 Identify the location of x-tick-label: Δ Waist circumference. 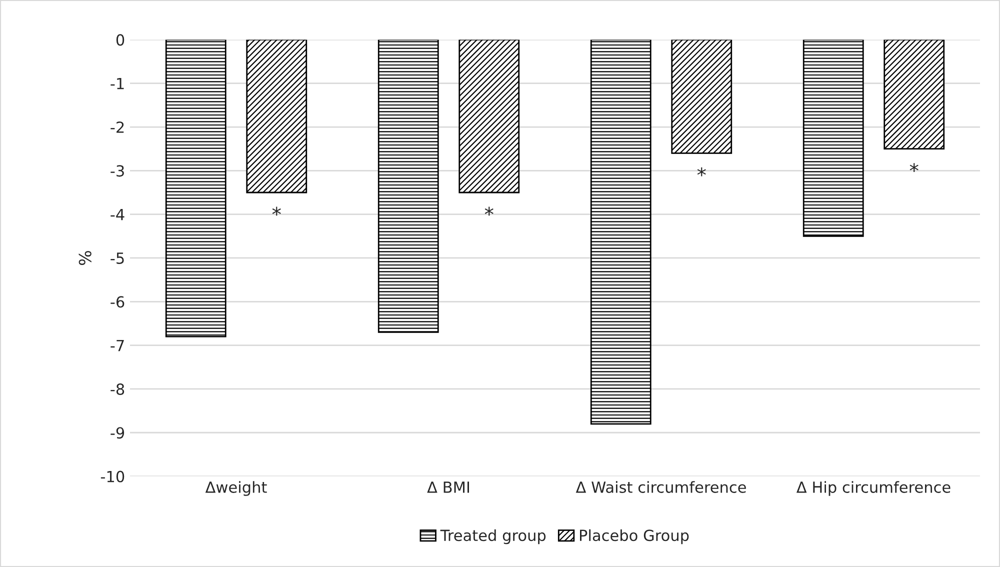
(661, 487).